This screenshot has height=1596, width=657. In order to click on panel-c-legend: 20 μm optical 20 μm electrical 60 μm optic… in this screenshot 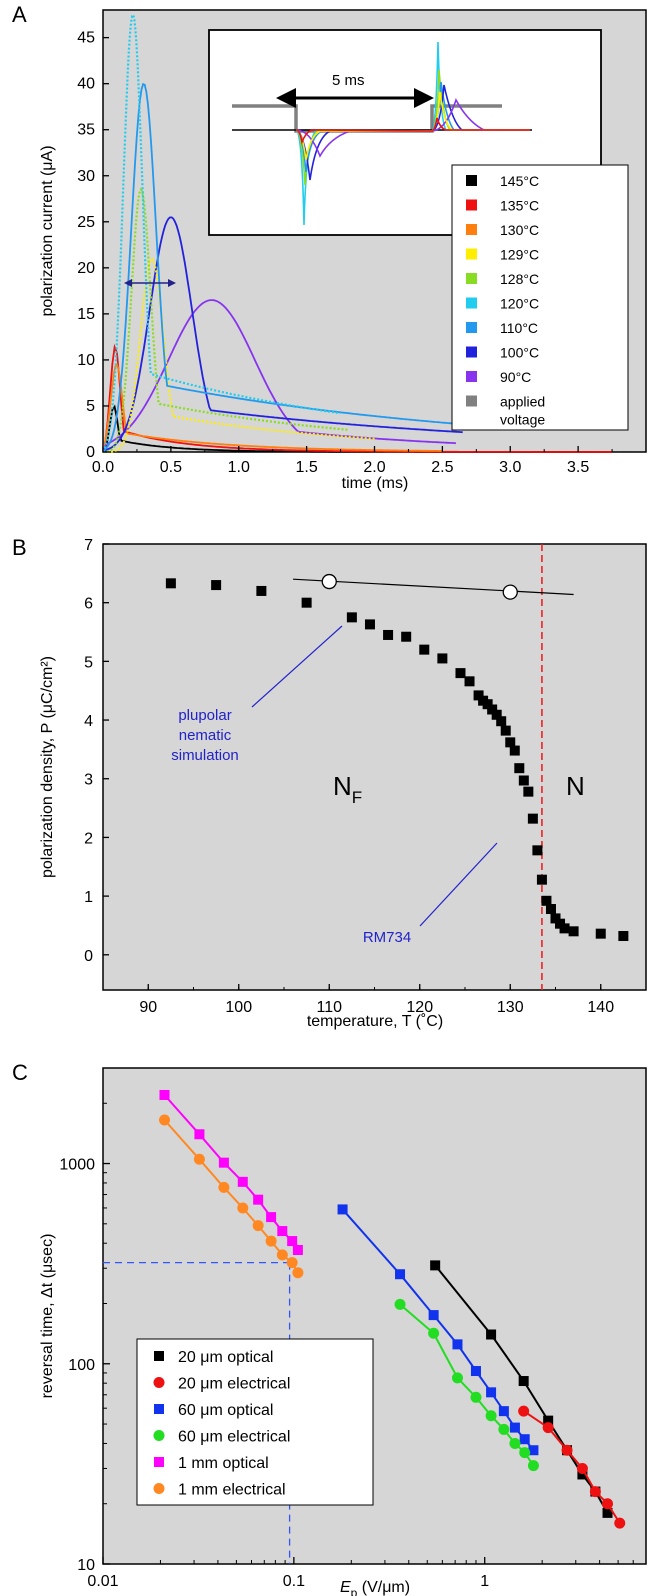, I will do `click(255, 1422)`.